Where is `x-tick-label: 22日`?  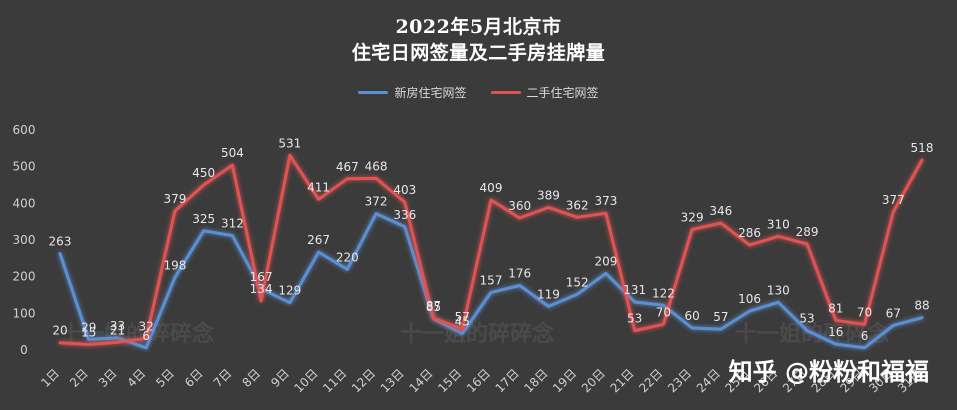 x-tick-label: 22日 is located at coordinates (650, 380).